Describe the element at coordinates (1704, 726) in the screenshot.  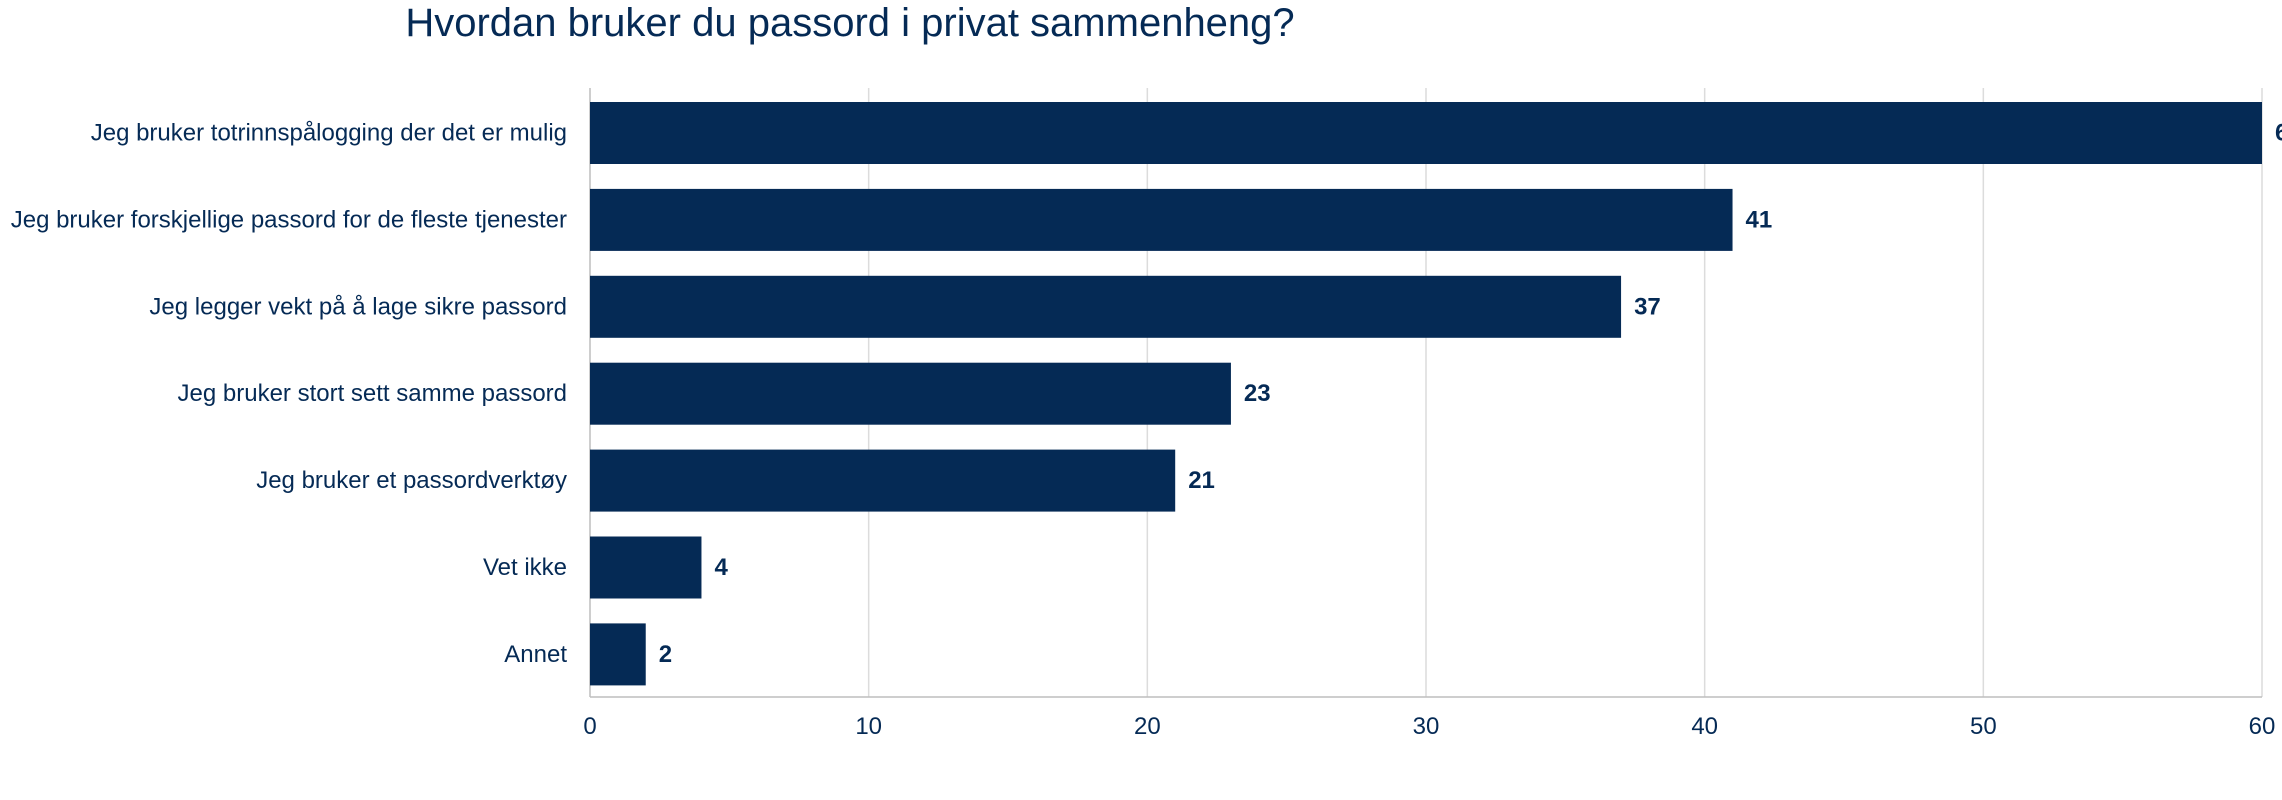
I see `x-tick-label-4: 40` at that location.